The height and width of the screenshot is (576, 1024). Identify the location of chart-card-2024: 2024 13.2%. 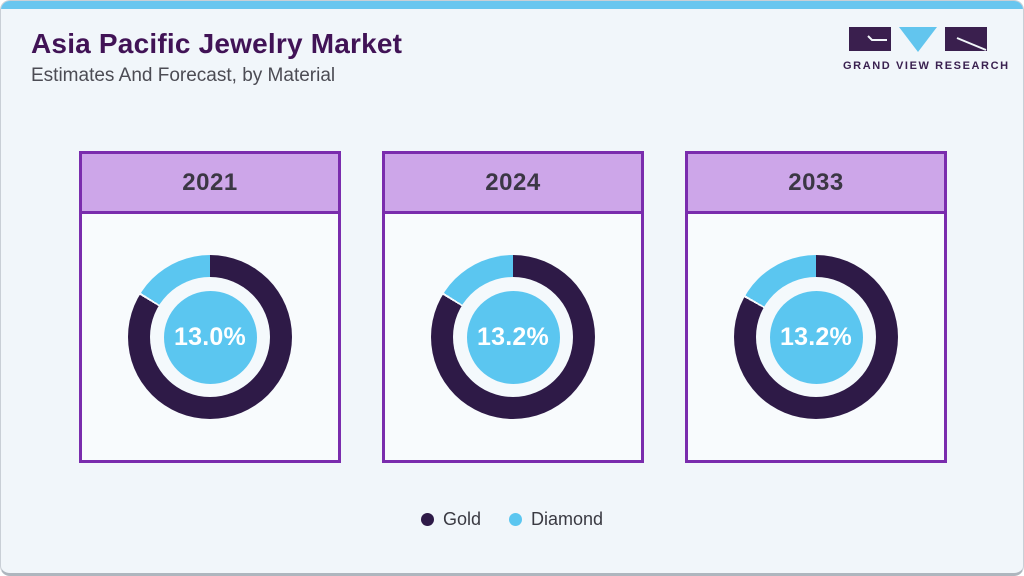
(513, 307).